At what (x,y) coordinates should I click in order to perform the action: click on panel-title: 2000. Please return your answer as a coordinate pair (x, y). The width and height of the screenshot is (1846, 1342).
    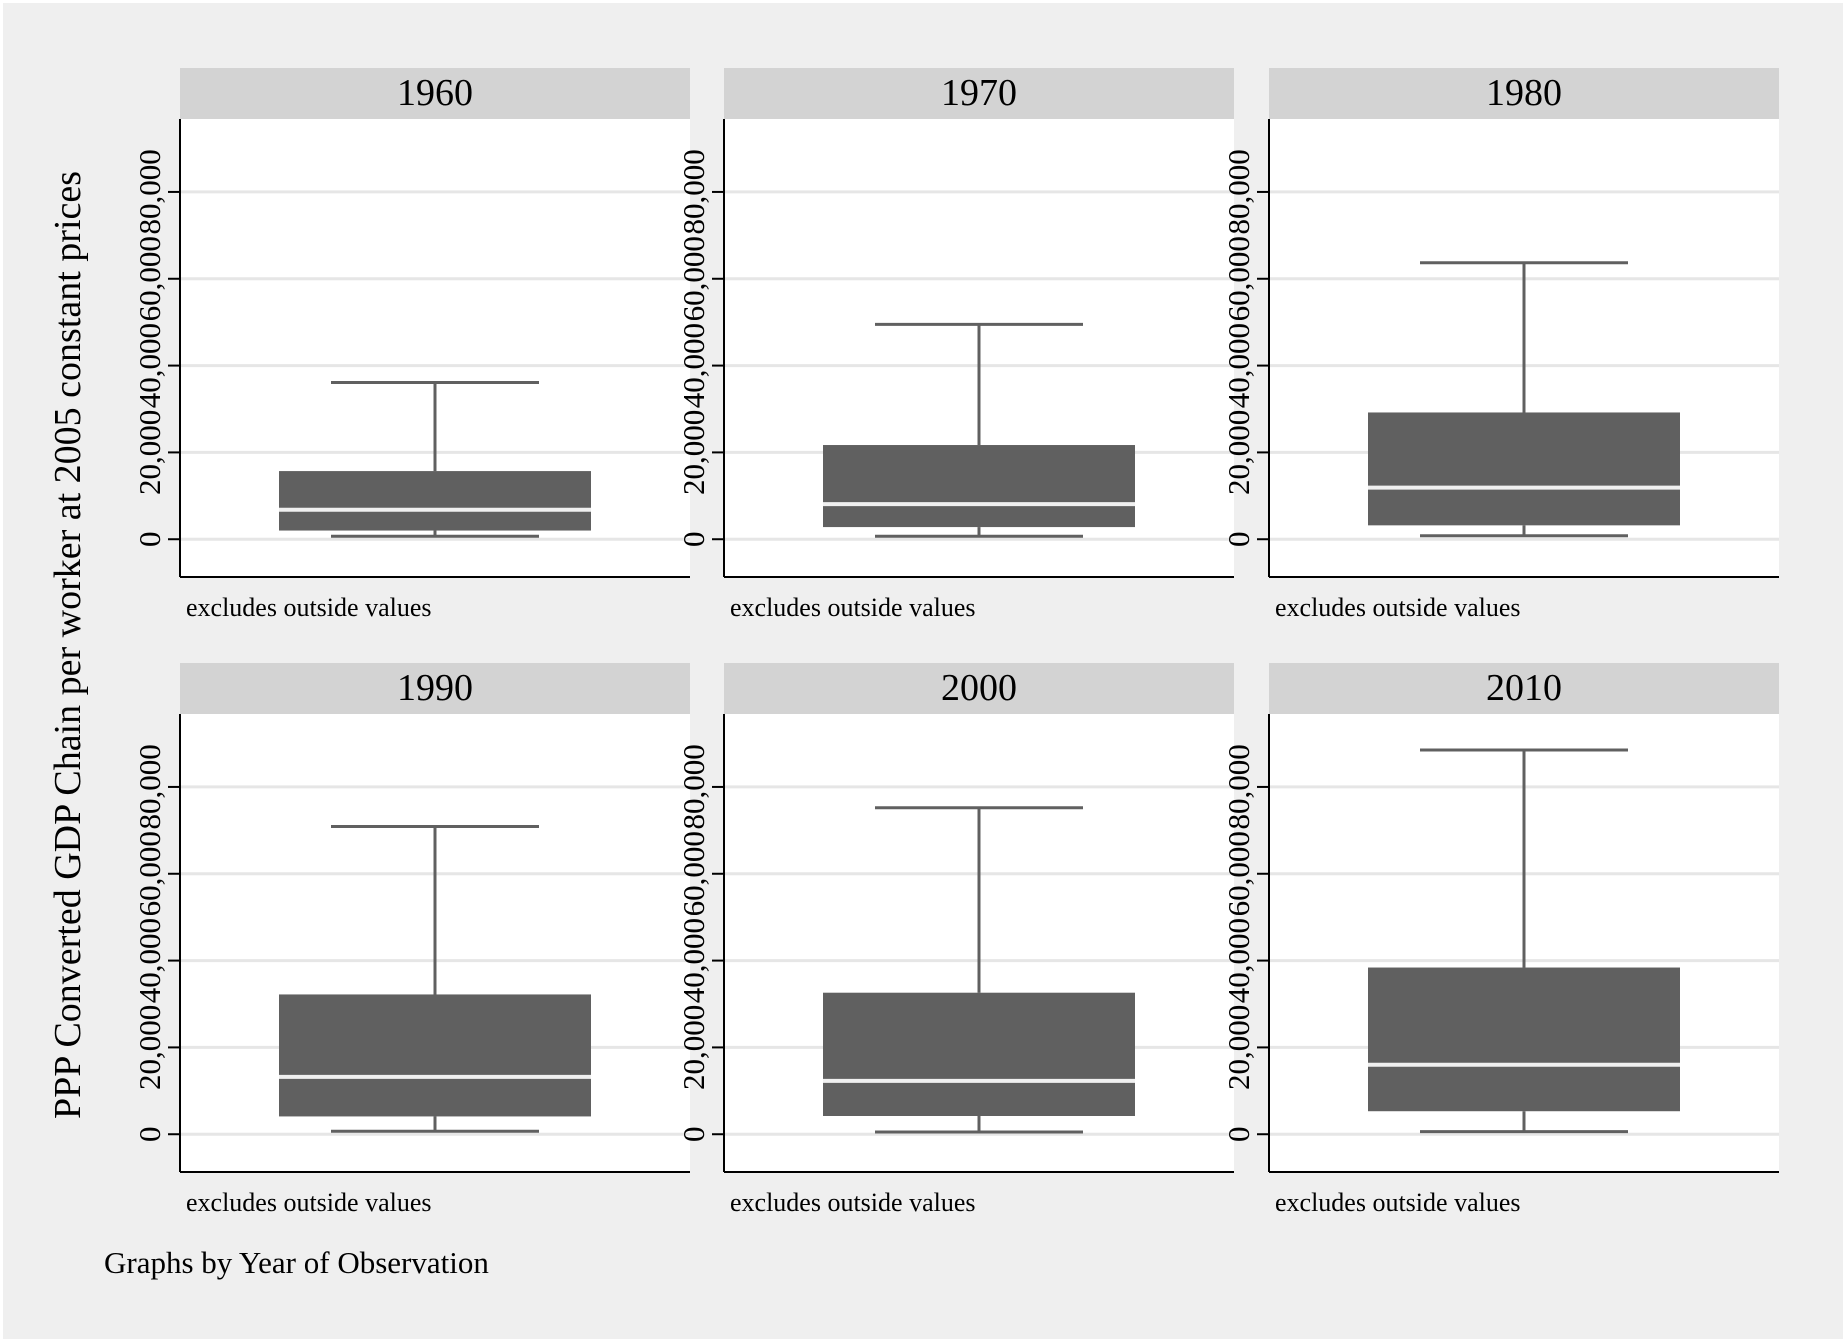
    Looking at the image, I should click on (979, 688).